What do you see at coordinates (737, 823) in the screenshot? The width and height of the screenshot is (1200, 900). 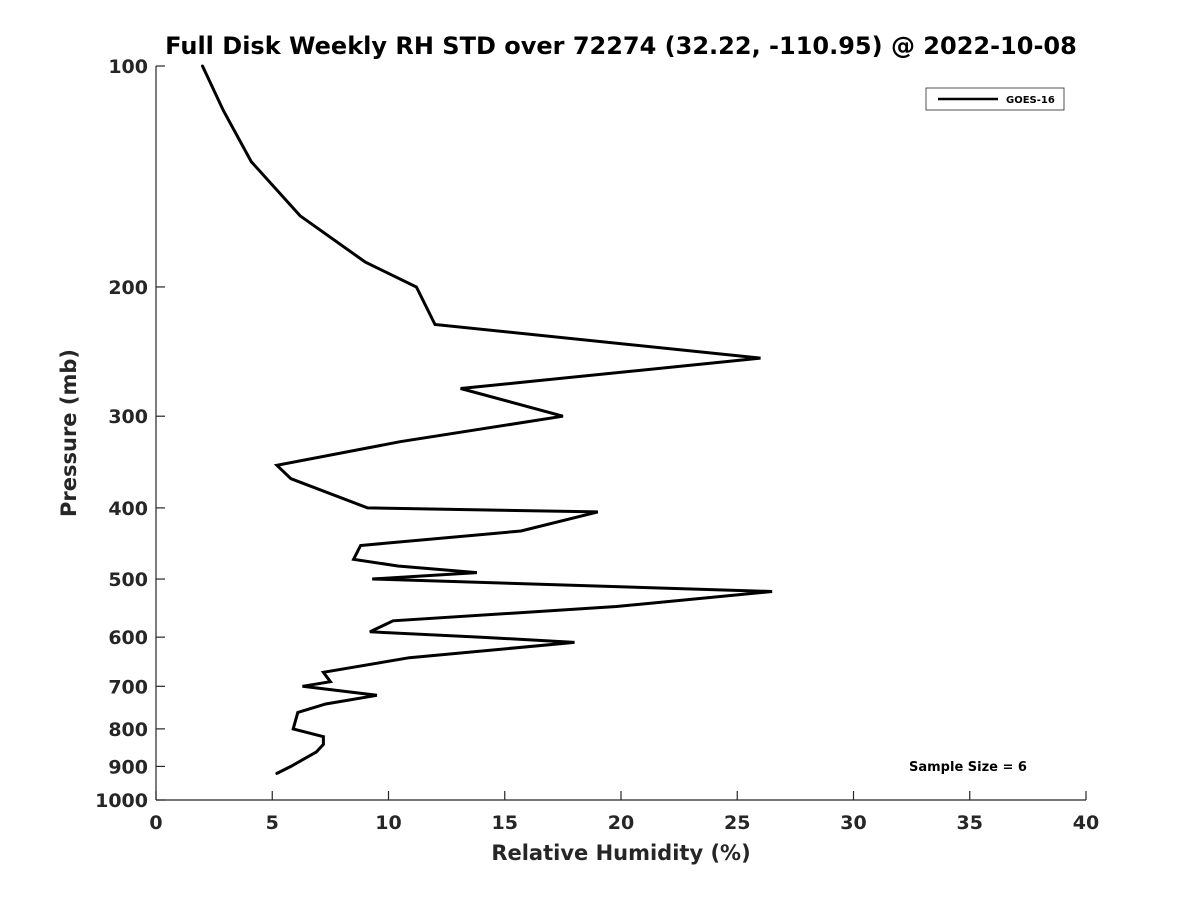 I see `x-tick-label: 25` at bounding box center [737, 823].